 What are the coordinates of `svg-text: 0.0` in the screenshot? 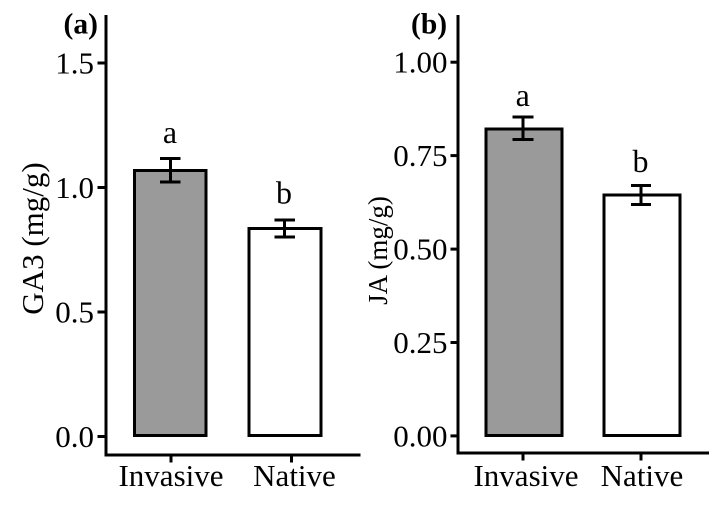 It's located at (74, 436).